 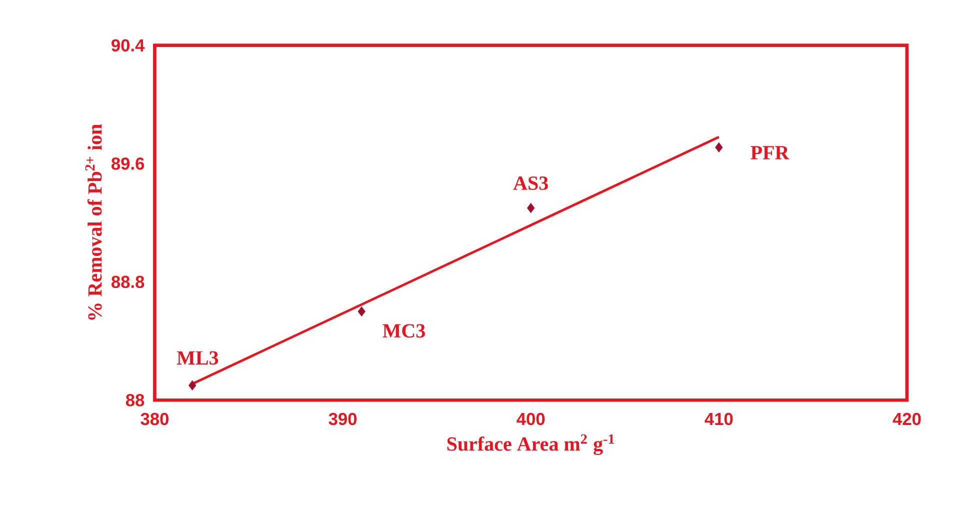 I want to click on x-tick-label: 400, so click(x=530, y=419).